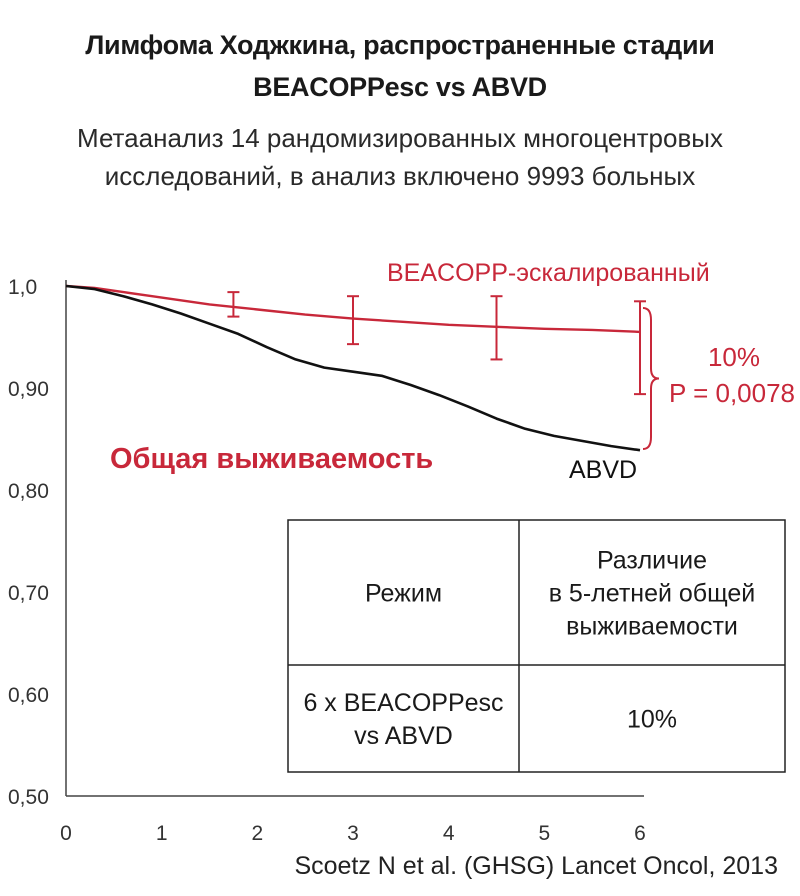 The width and height of the screenshot is (800, 896). Describe the element at coordinates (403, 594) in the screenshot. I see `inset-table-header-regimen: Режим` at that location.